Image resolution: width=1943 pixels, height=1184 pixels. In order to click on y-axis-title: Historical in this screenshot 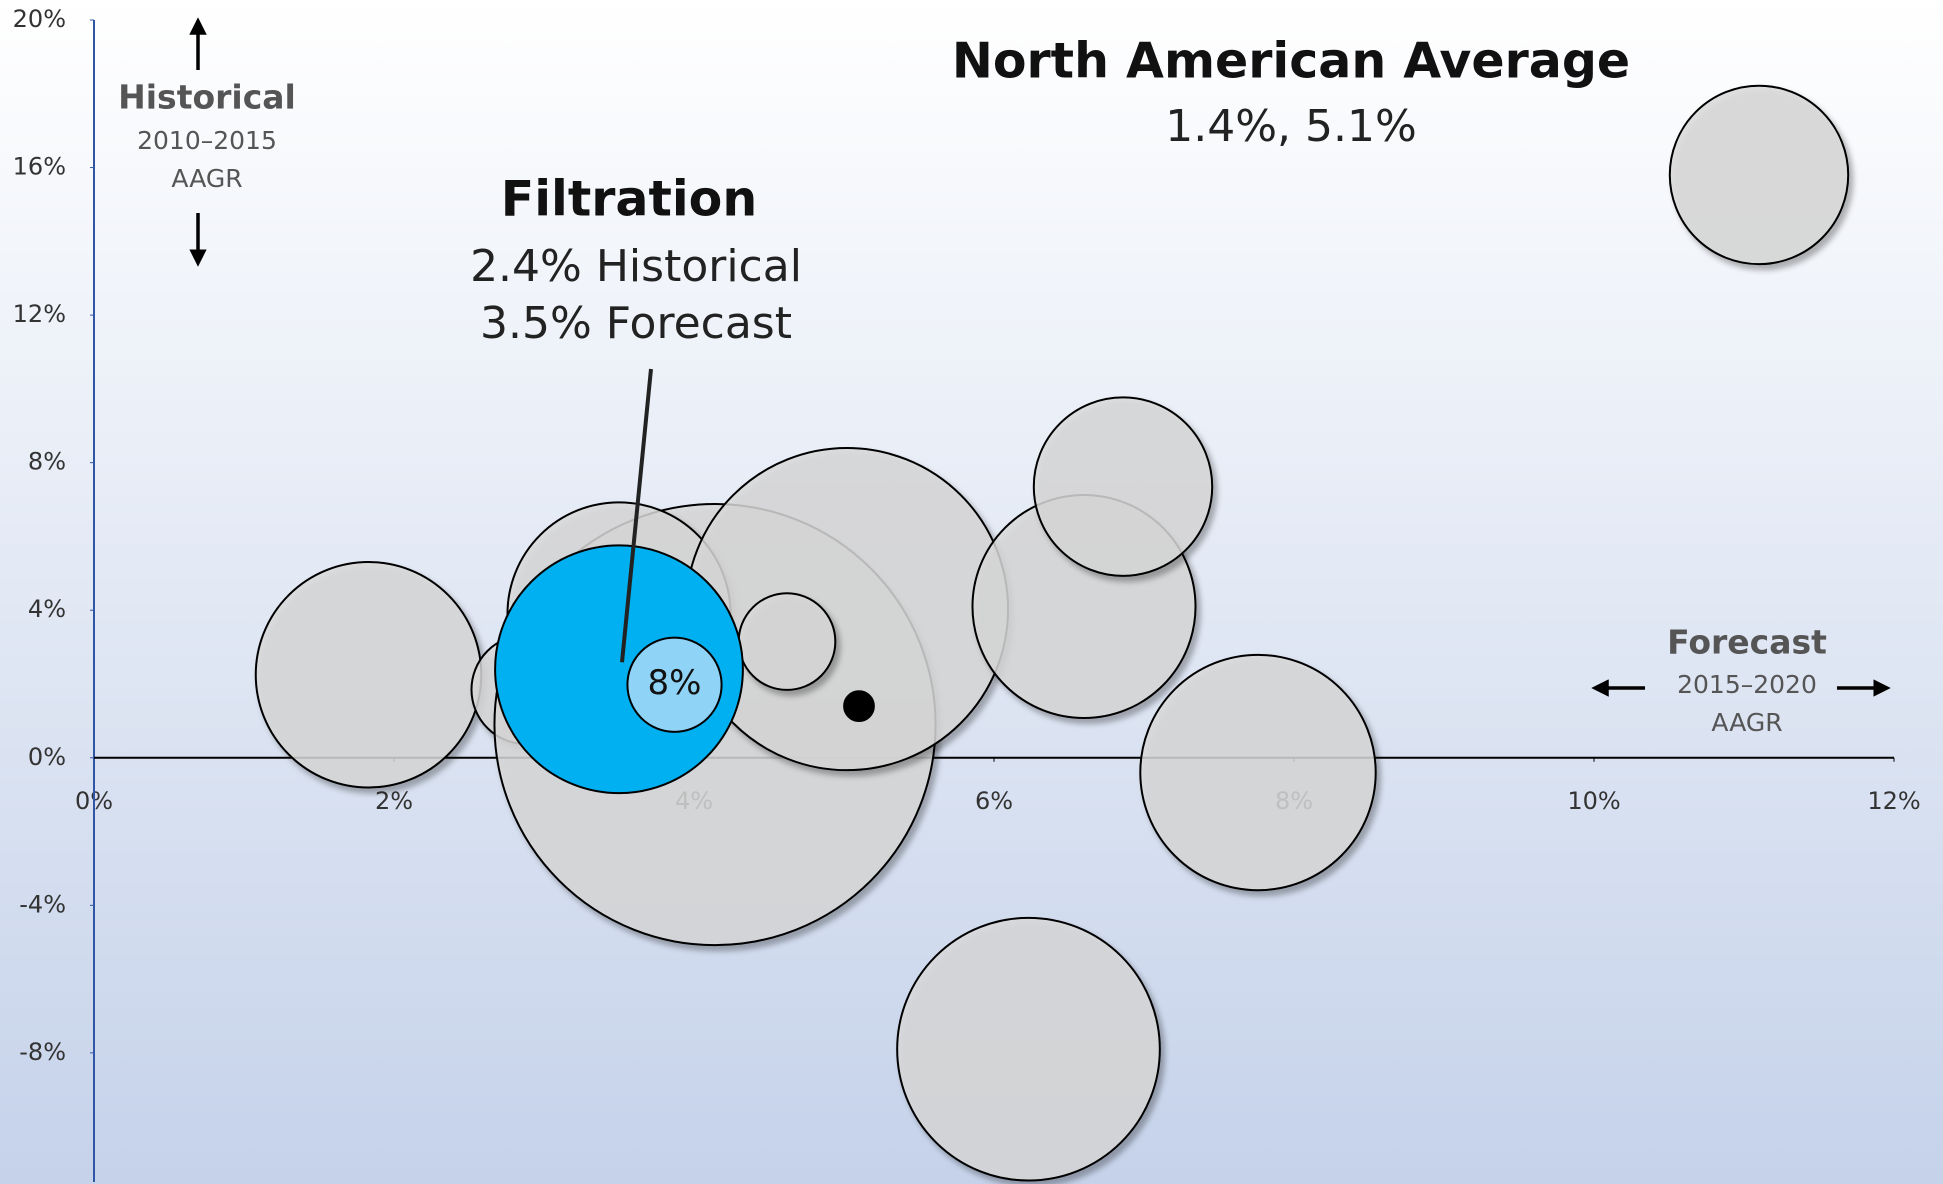, I will do `click(207, 97)`.